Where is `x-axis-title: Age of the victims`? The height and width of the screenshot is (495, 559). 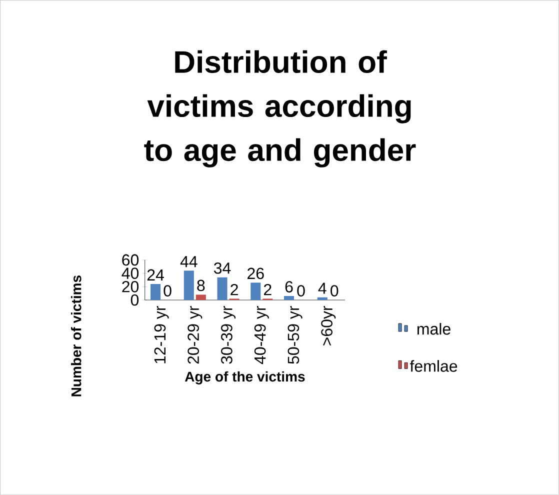
x-axis-title: Age of the victims is located at coordinates (244, 377).